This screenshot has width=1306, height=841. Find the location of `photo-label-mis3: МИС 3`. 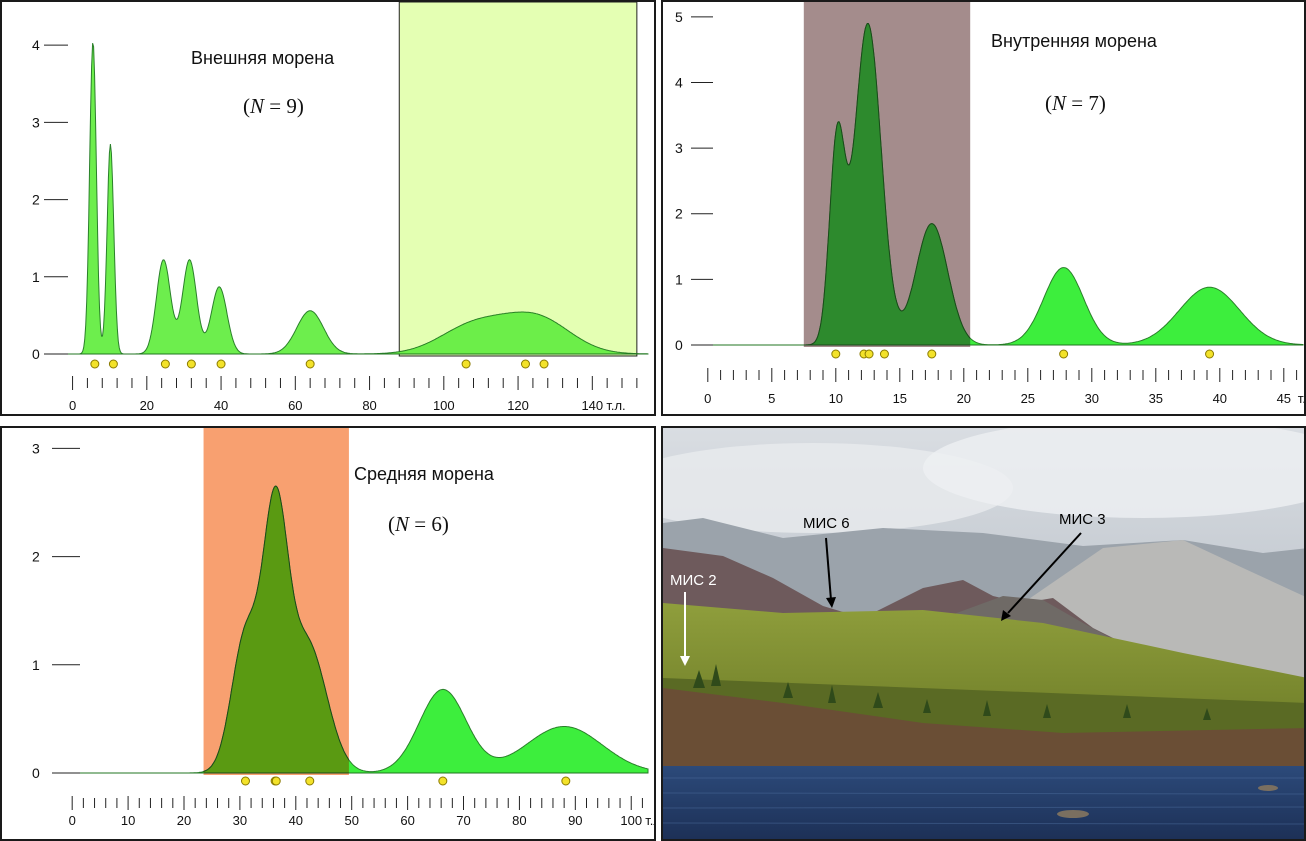

photo-label-mis3: МИС 3 is located at coordinates (1082, 519).